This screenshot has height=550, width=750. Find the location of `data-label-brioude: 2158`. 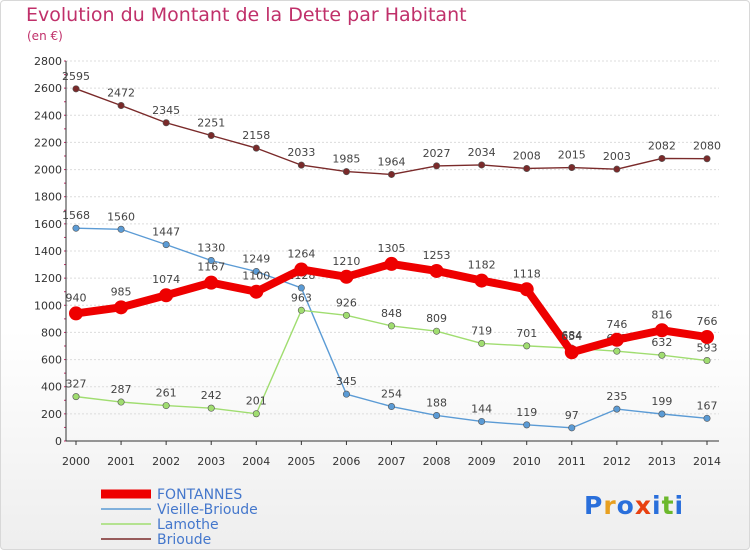

data-label-brioude: 2158 is located at coordinates (256, 135).